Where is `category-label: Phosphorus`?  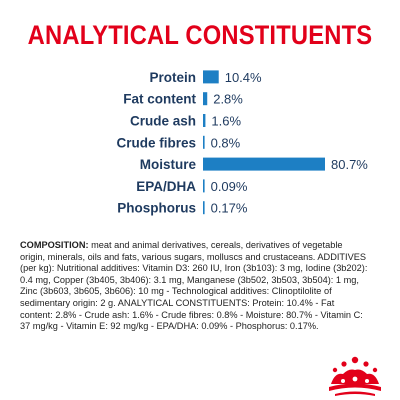
category-label: Phosphorus is located at coordinates (156, 208).